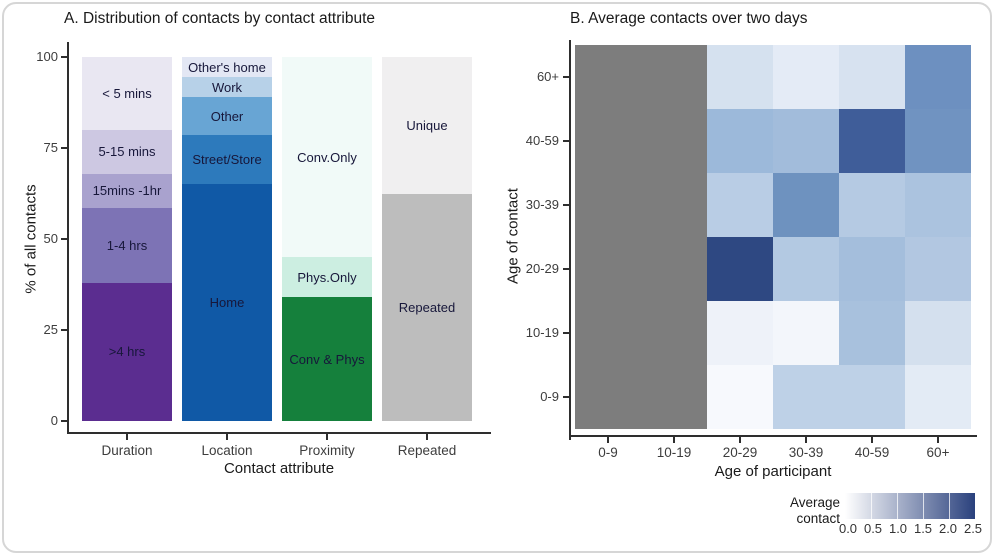 Image resolution: width=994 pixels, height=555 pixels. I want to click on heatmap-cell-60+-30-39, so click(806, 77).